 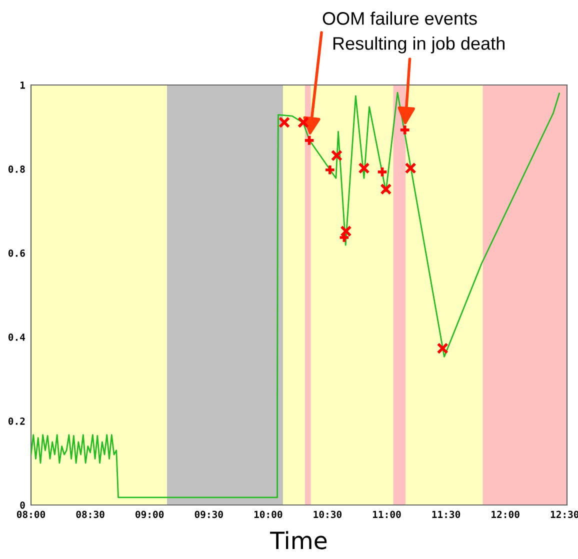 I want to click on y-tick-label: 0.8, so click(x=16, y=169).